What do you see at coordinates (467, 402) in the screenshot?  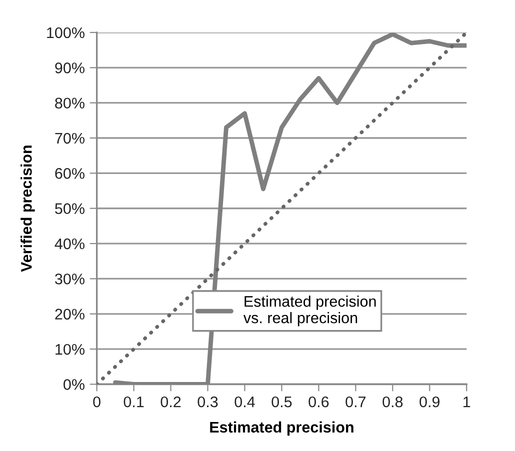 I see `x-tick-label: 1` at bounding box center [467, 402].